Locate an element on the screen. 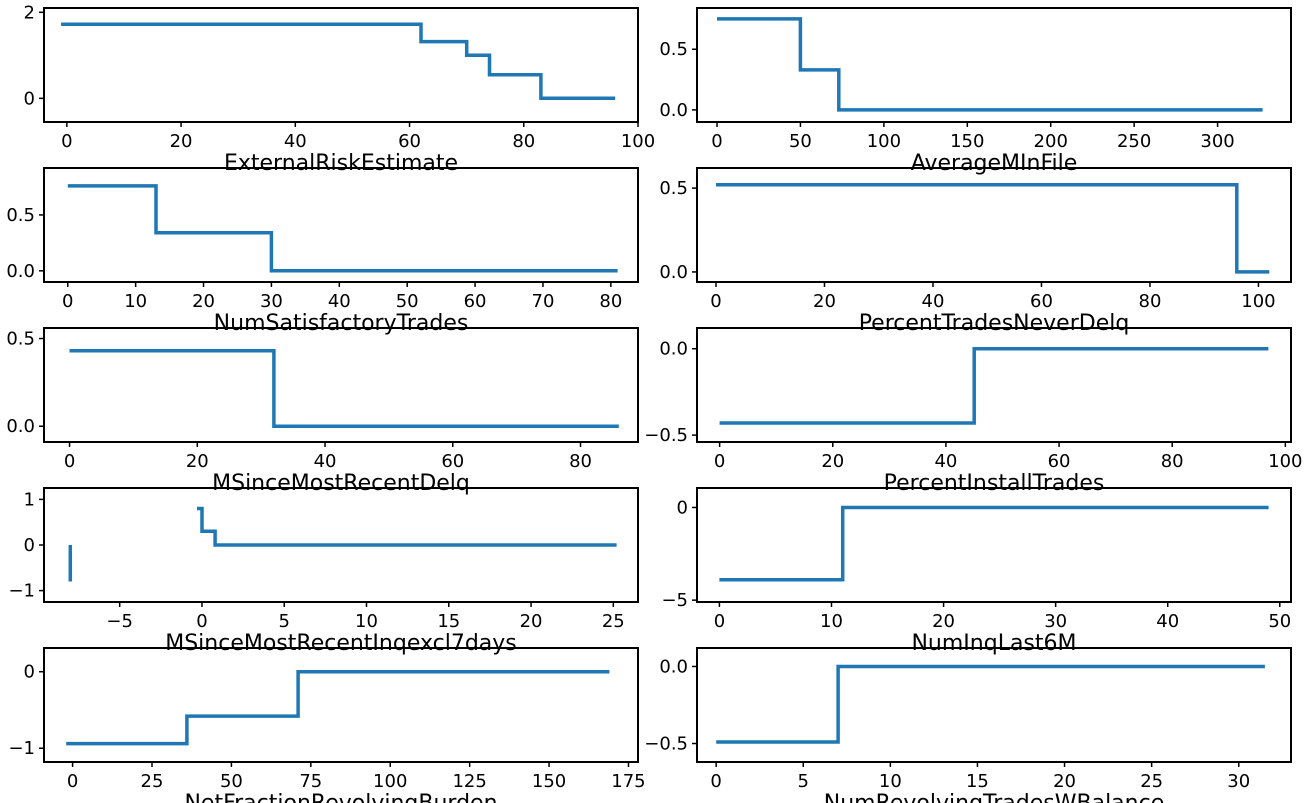  y-tick-label: 2 is located at coordinates (29, 12).